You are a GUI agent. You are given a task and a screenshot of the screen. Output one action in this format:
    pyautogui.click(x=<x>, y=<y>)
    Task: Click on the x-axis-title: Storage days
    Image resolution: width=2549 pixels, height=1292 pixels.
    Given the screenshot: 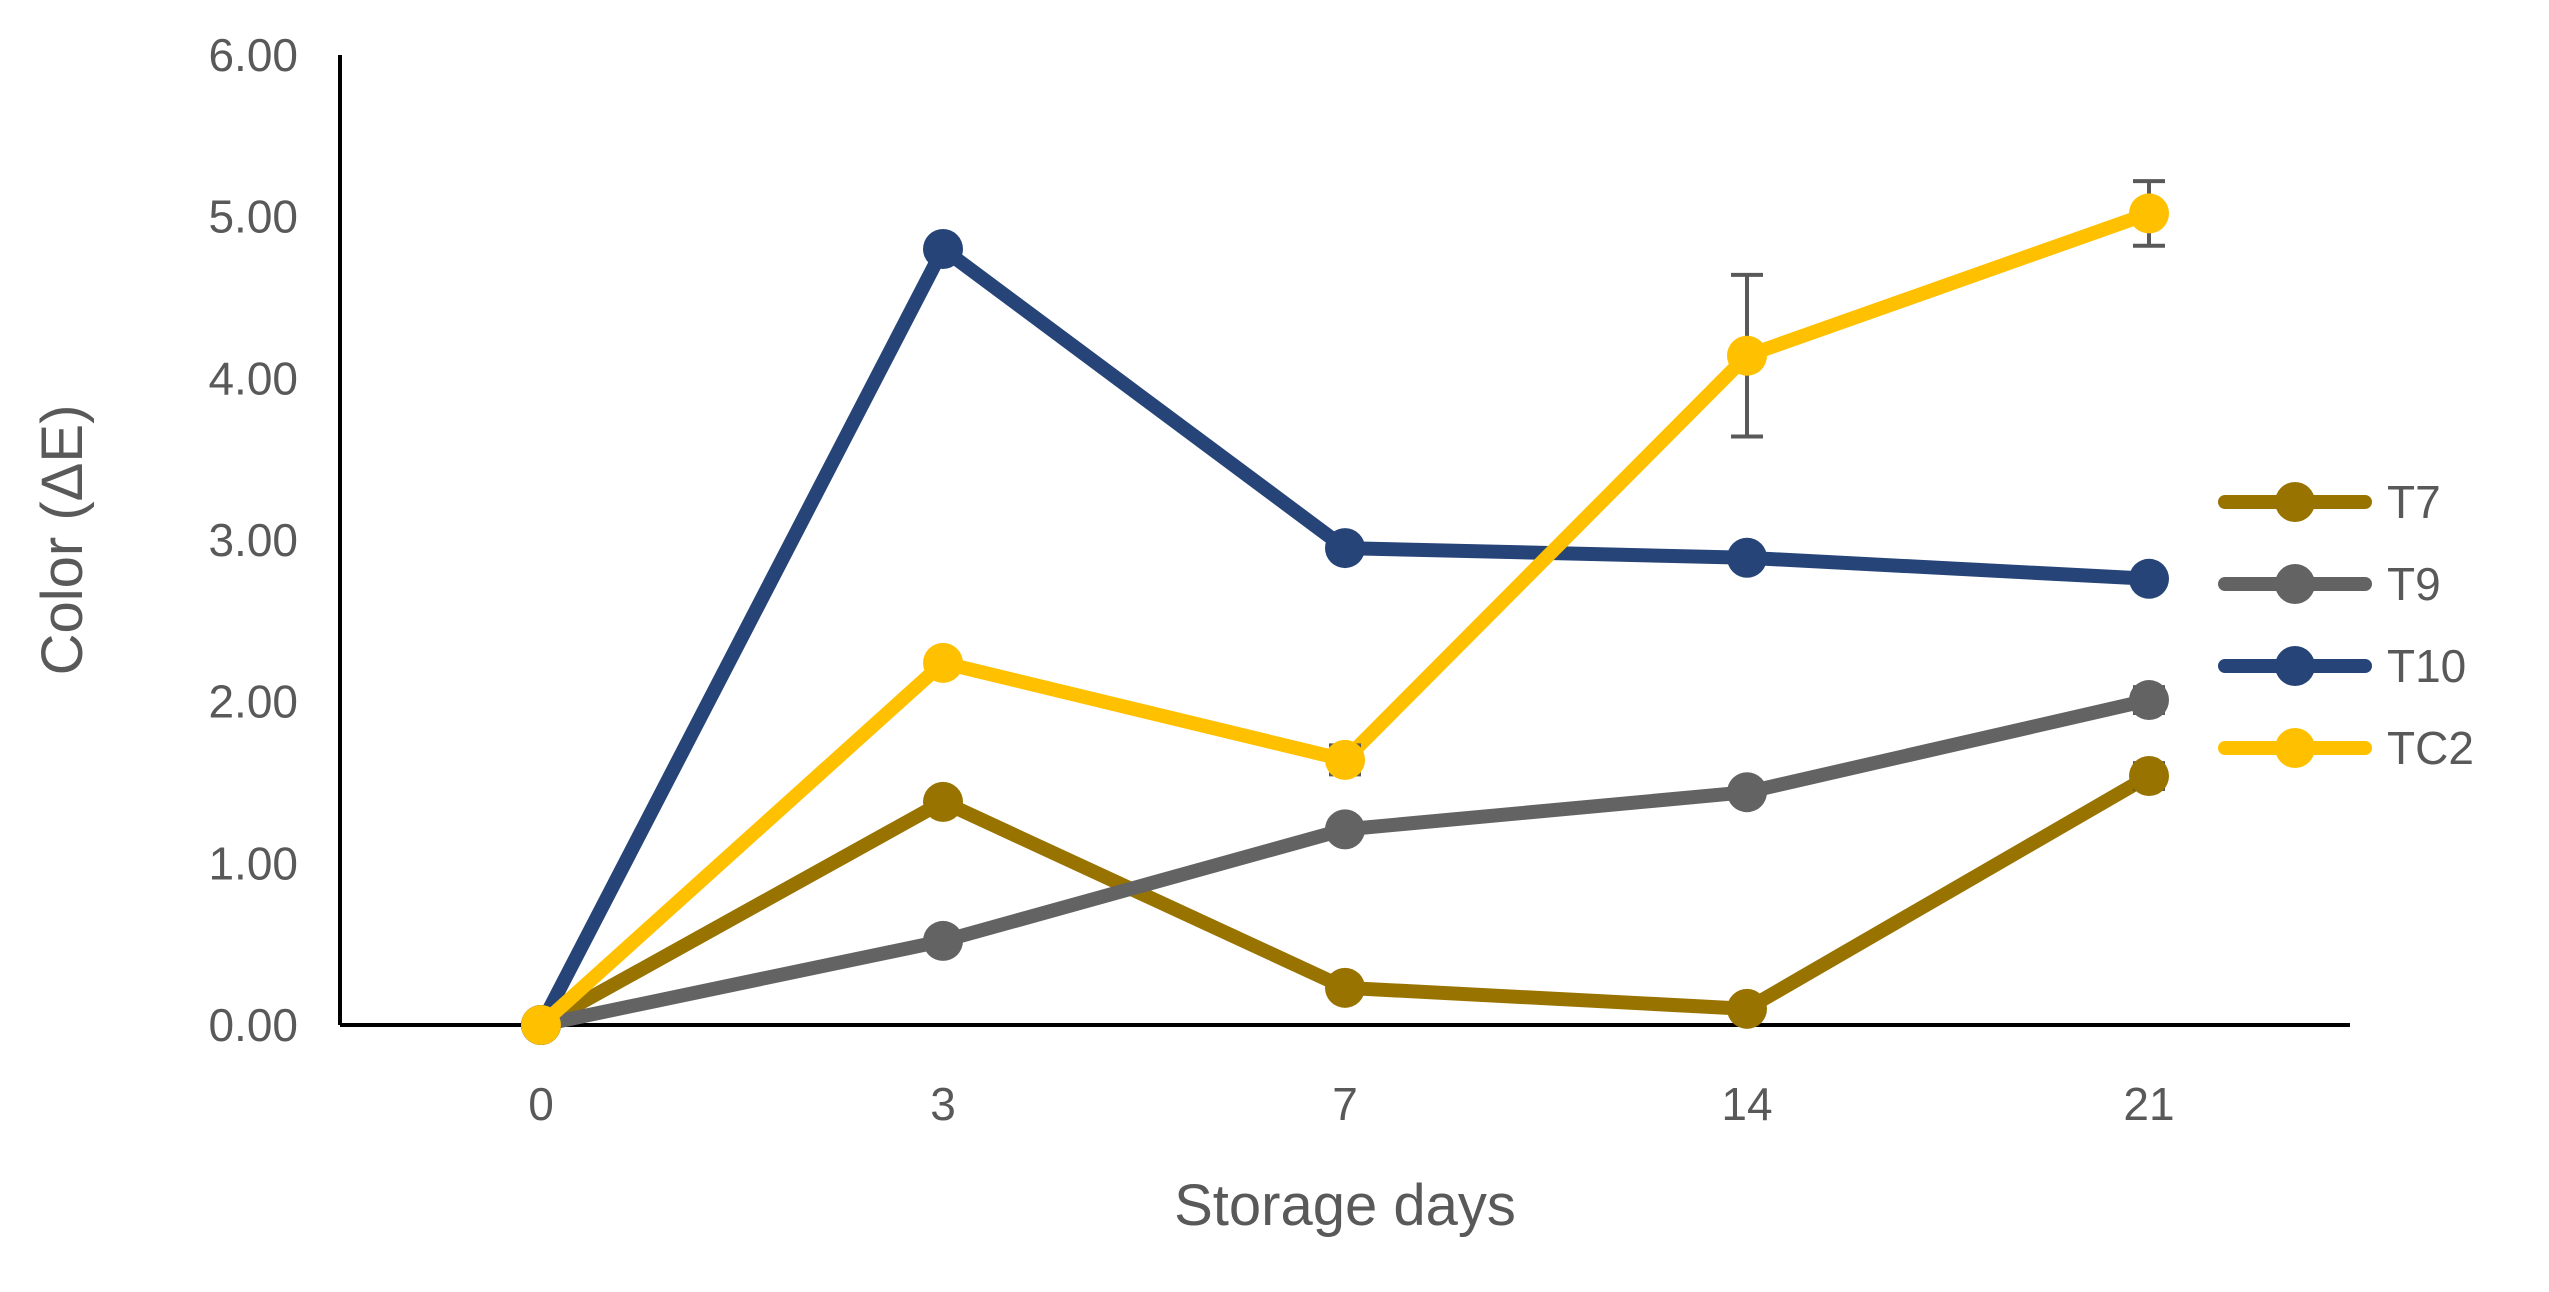 What is the action you would take?
    pyautogui.click(x=1345, y=1205)
    